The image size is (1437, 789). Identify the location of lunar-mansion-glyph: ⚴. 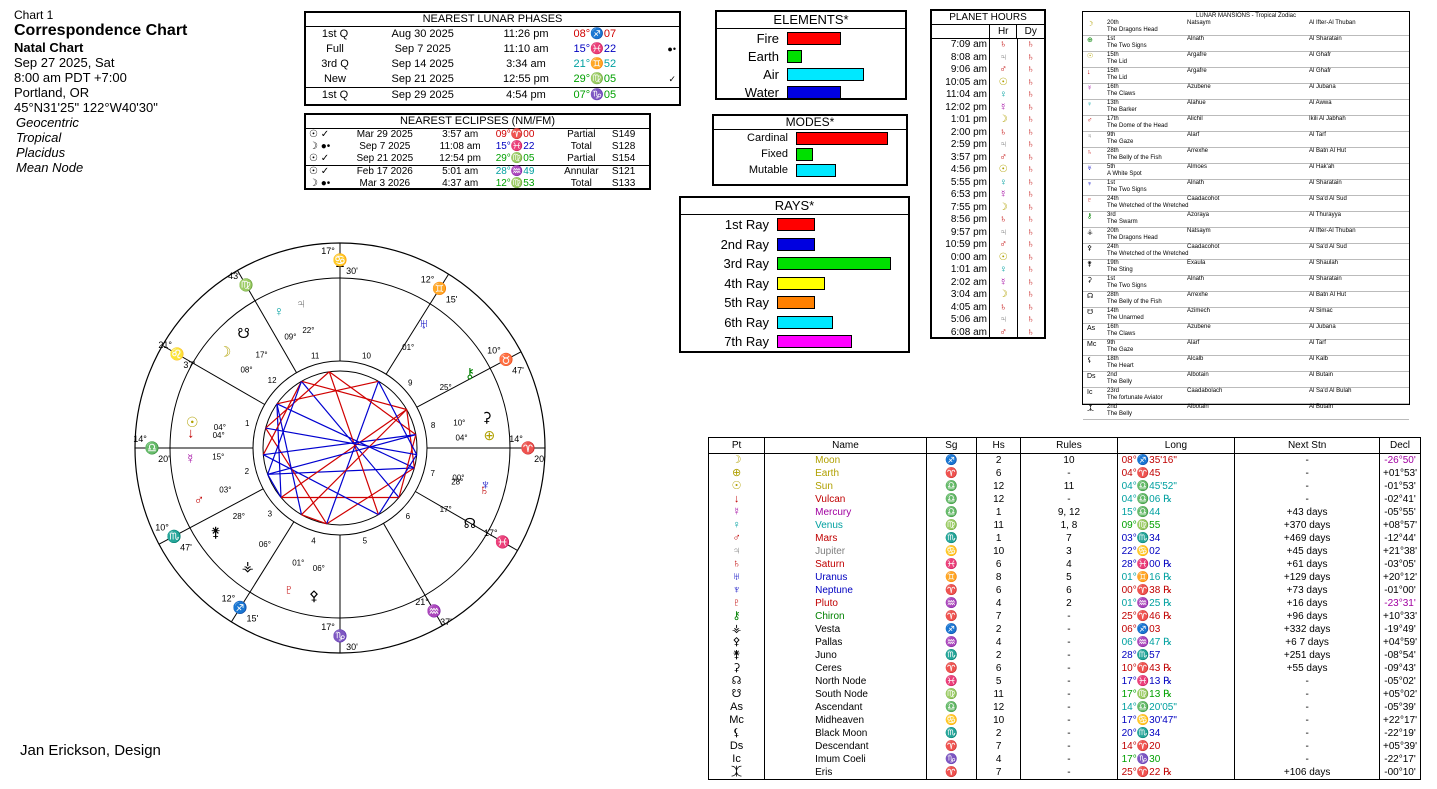
(1090, 248).